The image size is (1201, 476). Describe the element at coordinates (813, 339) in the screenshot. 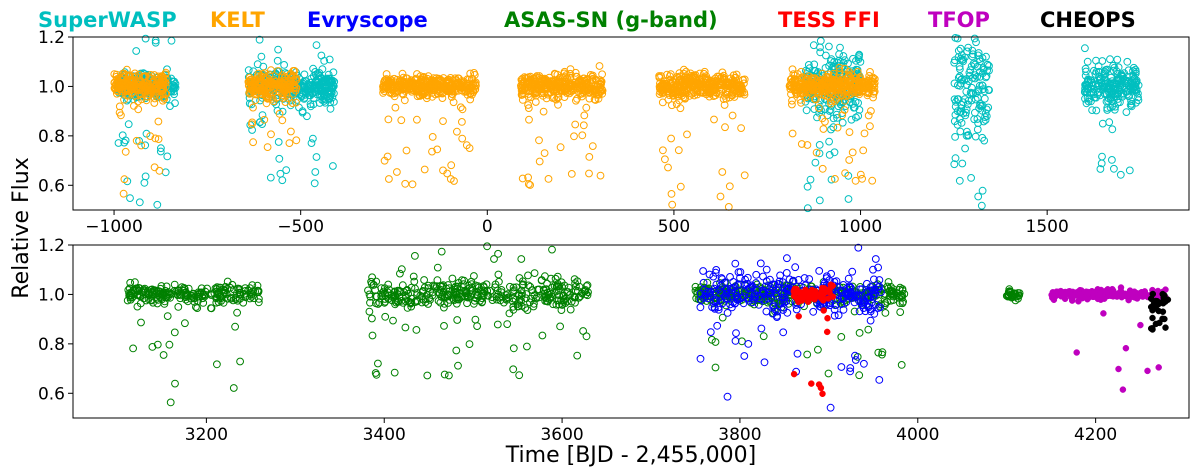

I see `series-tess-ffi` at that location.